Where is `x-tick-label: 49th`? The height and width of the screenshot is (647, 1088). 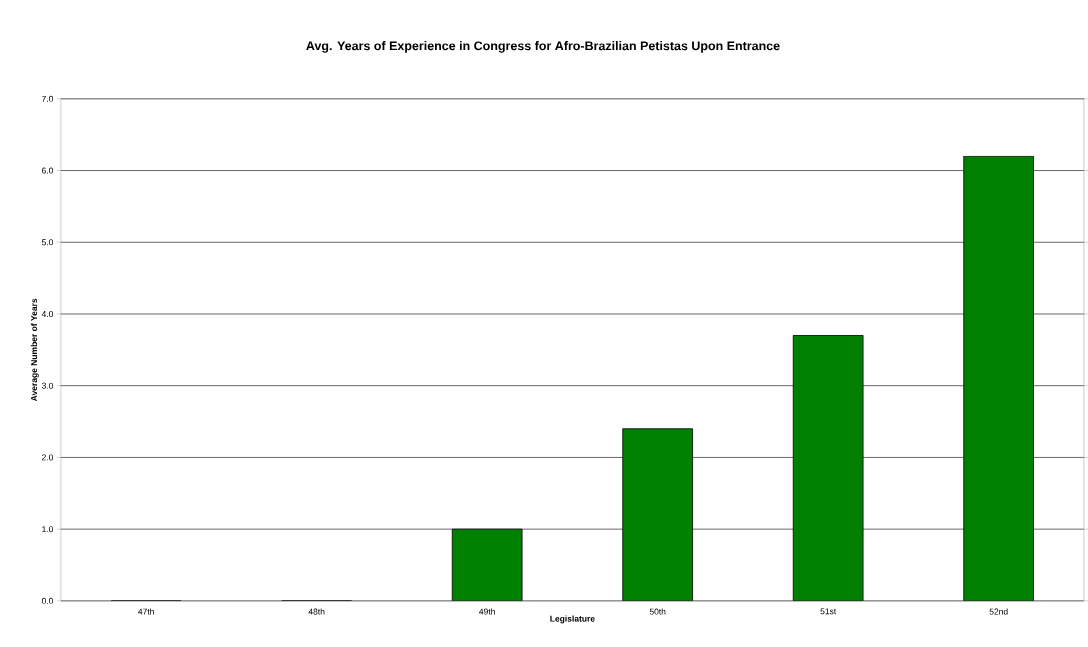
x-tick-label: 49th is located at coordinates (487, 611).